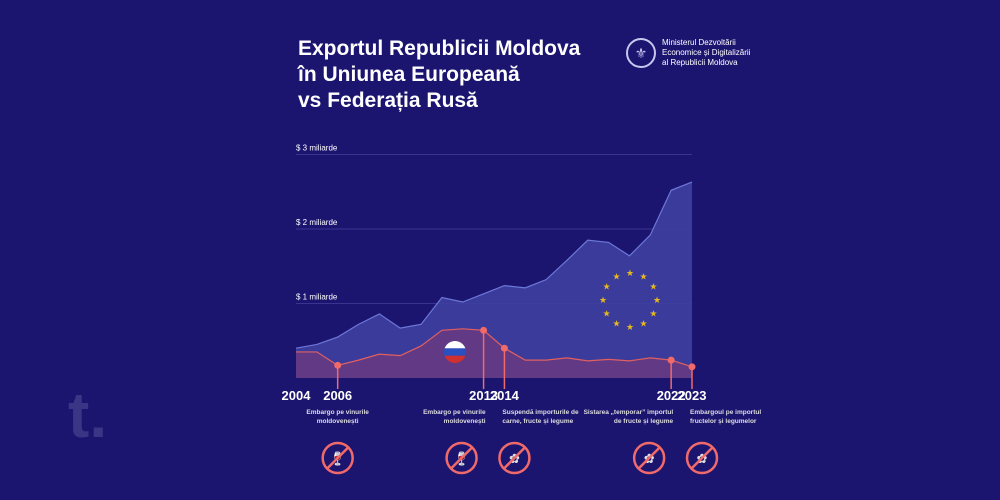 The height and width of the screenshot is (500, 1000). Describe the element at coordinates (671, 395) in the screenshot. I see `year-label: 2022` at that location.